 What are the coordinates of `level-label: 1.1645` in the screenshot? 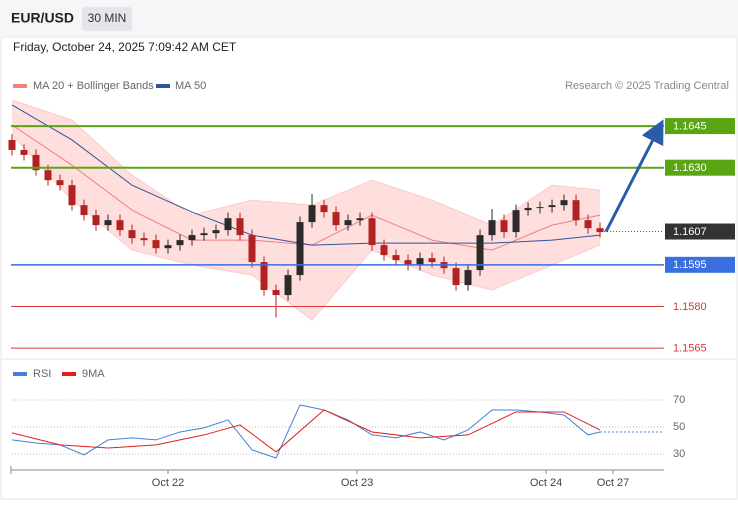 It's located at (690, 126).